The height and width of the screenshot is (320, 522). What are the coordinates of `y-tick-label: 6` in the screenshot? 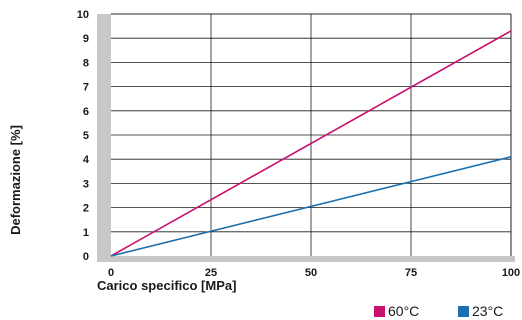 It's located at (86, 112).